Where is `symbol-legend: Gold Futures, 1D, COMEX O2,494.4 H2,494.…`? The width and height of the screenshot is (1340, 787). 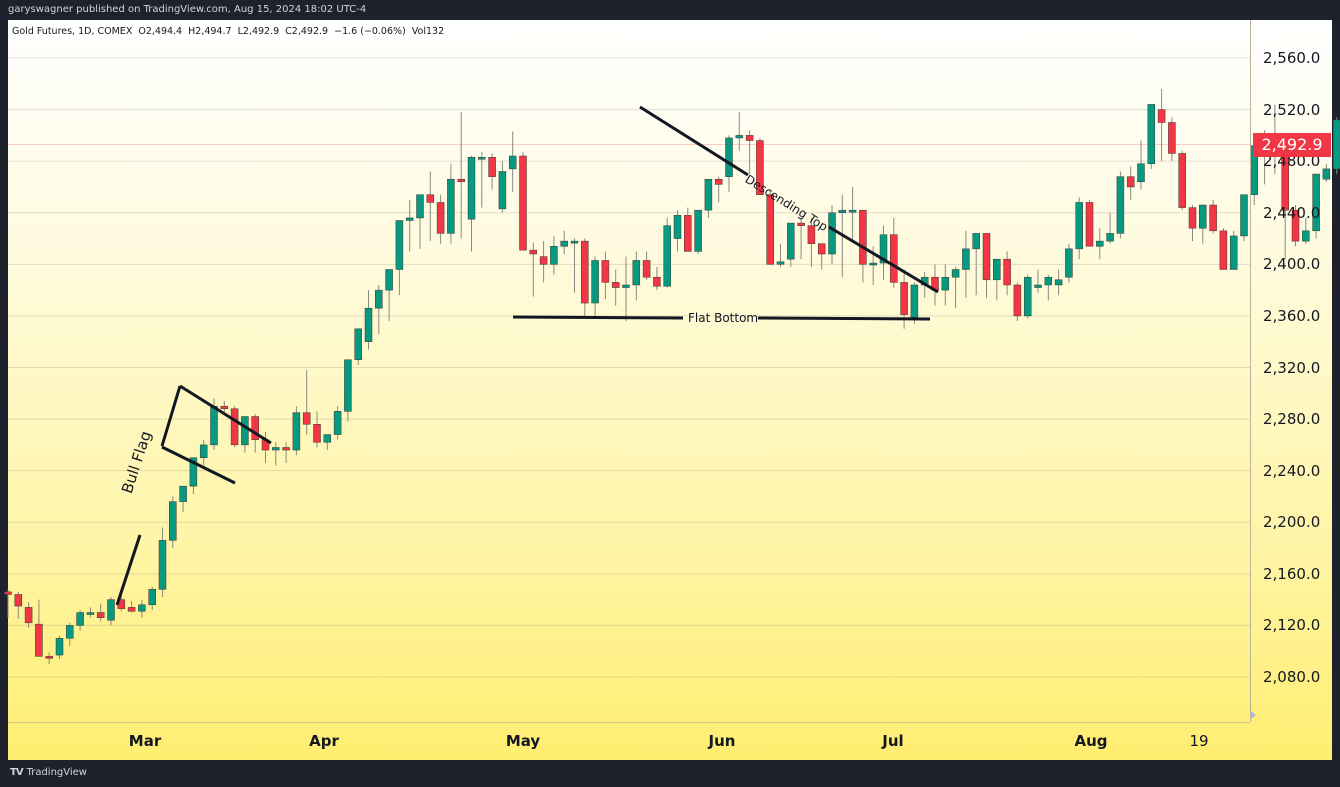 symbol-legend: Gold Futures, 1D, COMEX O2,494.4 H2,494.… is located at coordinates (228, 31).